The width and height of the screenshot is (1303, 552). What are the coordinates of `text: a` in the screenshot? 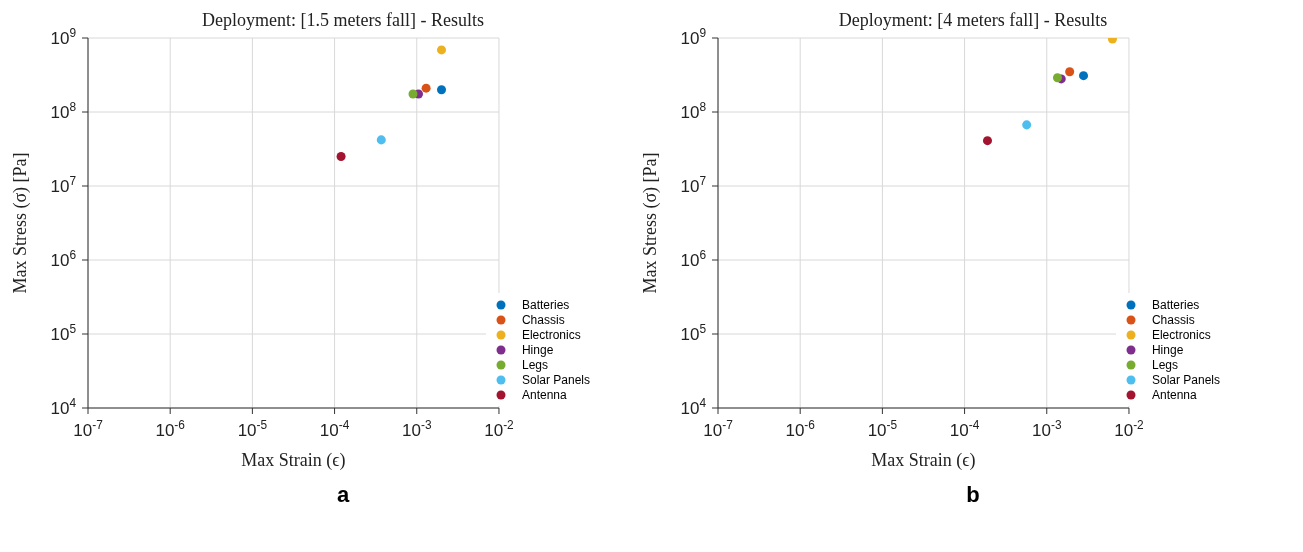 It's located at (343, 495).